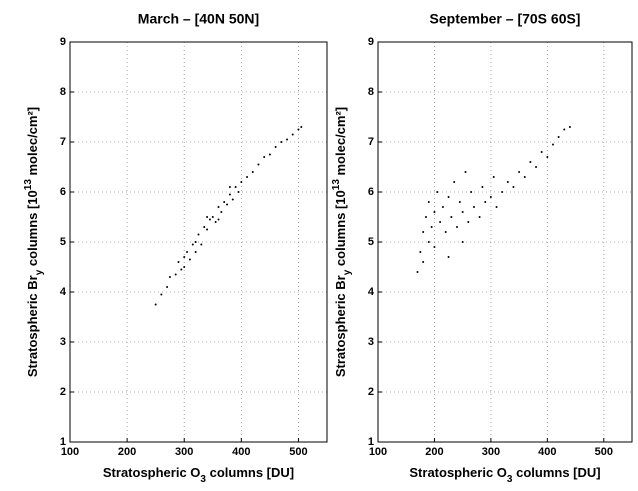 The width and height of the screenshot is (638, 491). What do you see at coordinates (371, 342) in the screenshot?
I see `y-tick-label: 3` at bounding box center [371, 342].